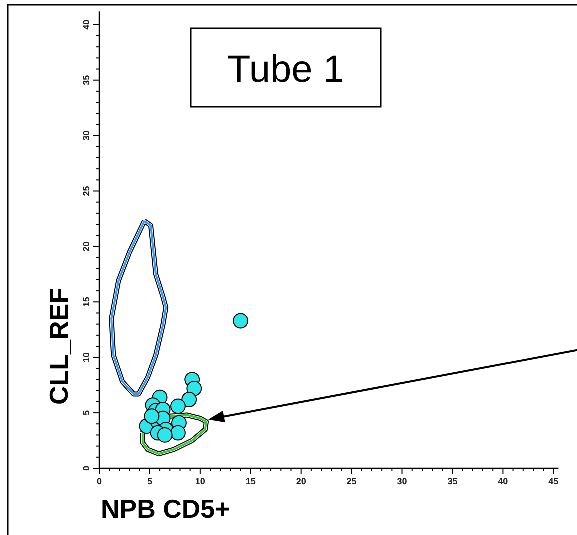 The image size is (577, 535). What do you see at coordinates (351, 481) in the screenshot?
I see `x-tick-label: 25` at bounding box center [351, 481].